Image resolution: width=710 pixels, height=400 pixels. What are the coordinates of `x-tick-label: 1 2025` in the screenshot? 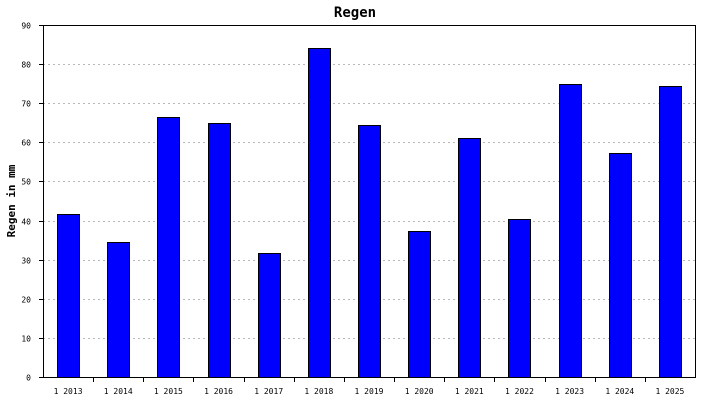 It's located at (669, 391).